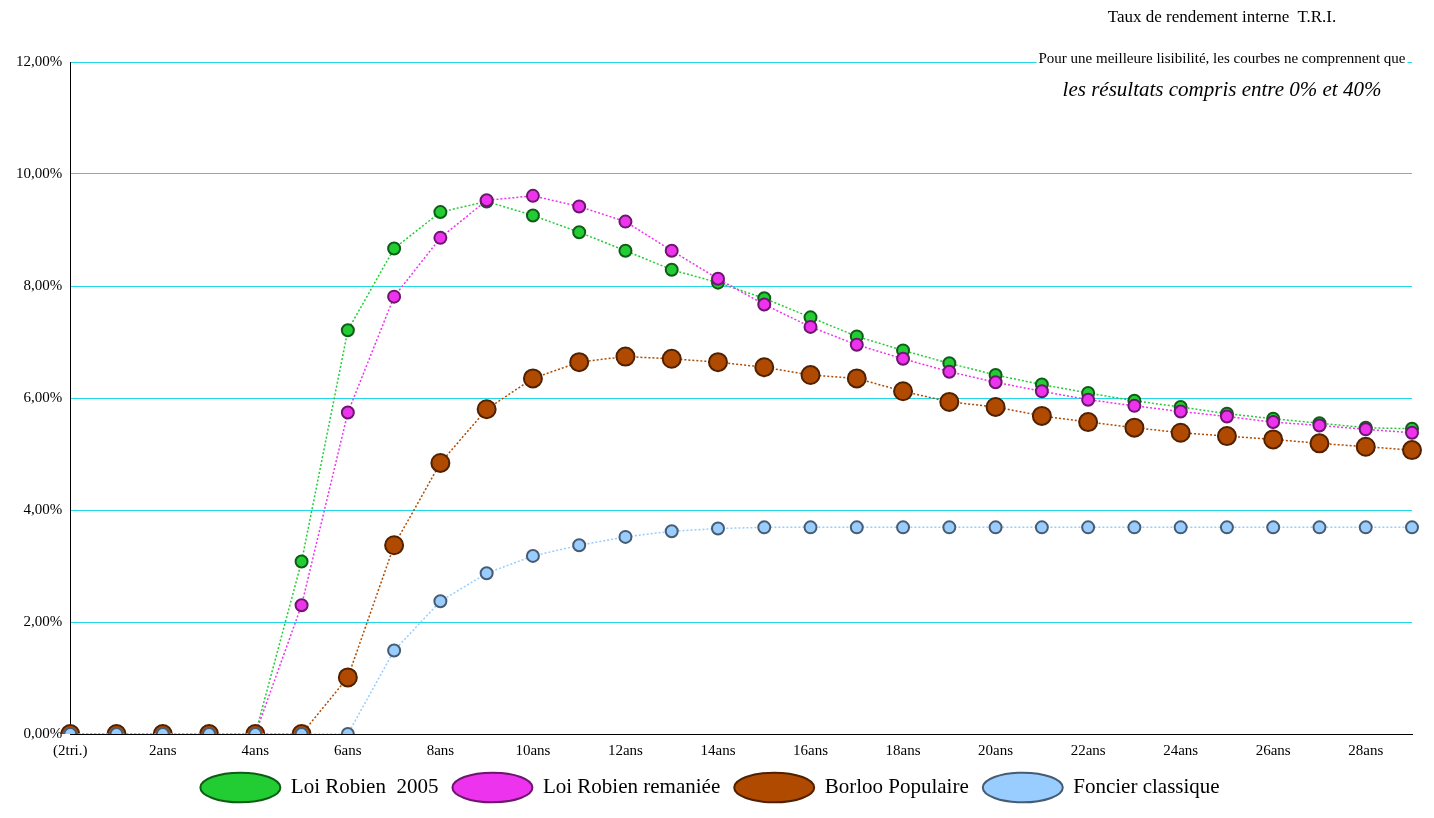  What do you see at coordinates (996, 749) in the screenshot?
I see `x-tick-label: 20ans` at bounding box center [996, 749].